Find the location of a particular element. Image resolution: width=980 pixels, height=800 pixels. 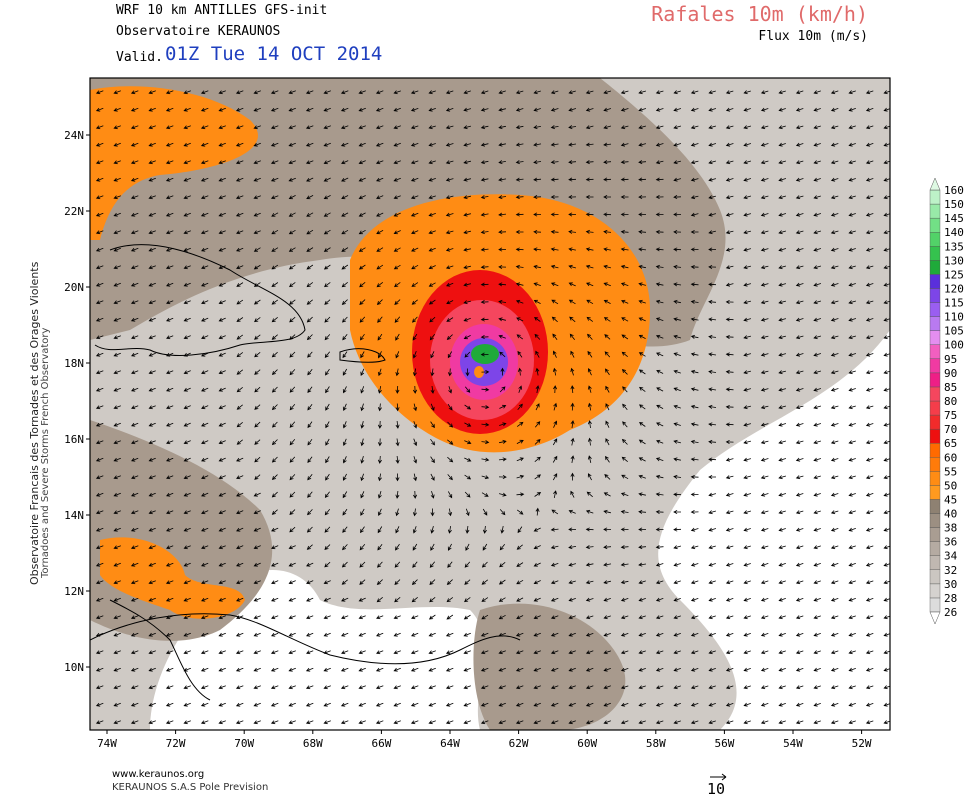

model-title: WRF 10 km ANTILLES GFS-init is located at coordinates (222, 10).